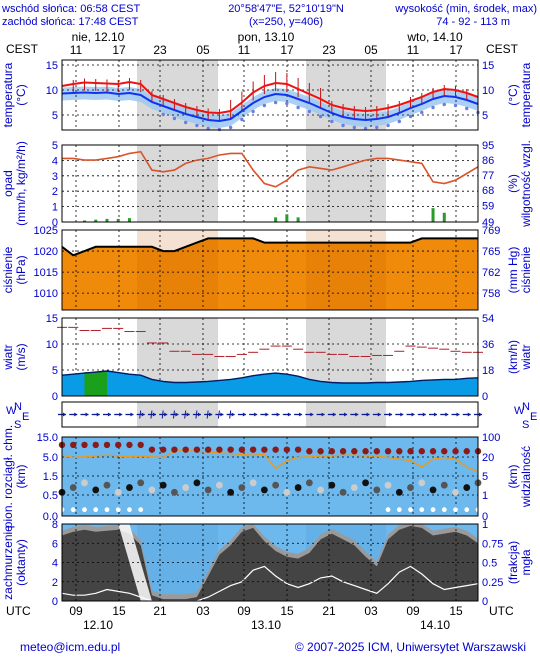  Describe the element at coordinates (488, 91) in the screenshot. I see `y-tick-label-right: 10` at that location.